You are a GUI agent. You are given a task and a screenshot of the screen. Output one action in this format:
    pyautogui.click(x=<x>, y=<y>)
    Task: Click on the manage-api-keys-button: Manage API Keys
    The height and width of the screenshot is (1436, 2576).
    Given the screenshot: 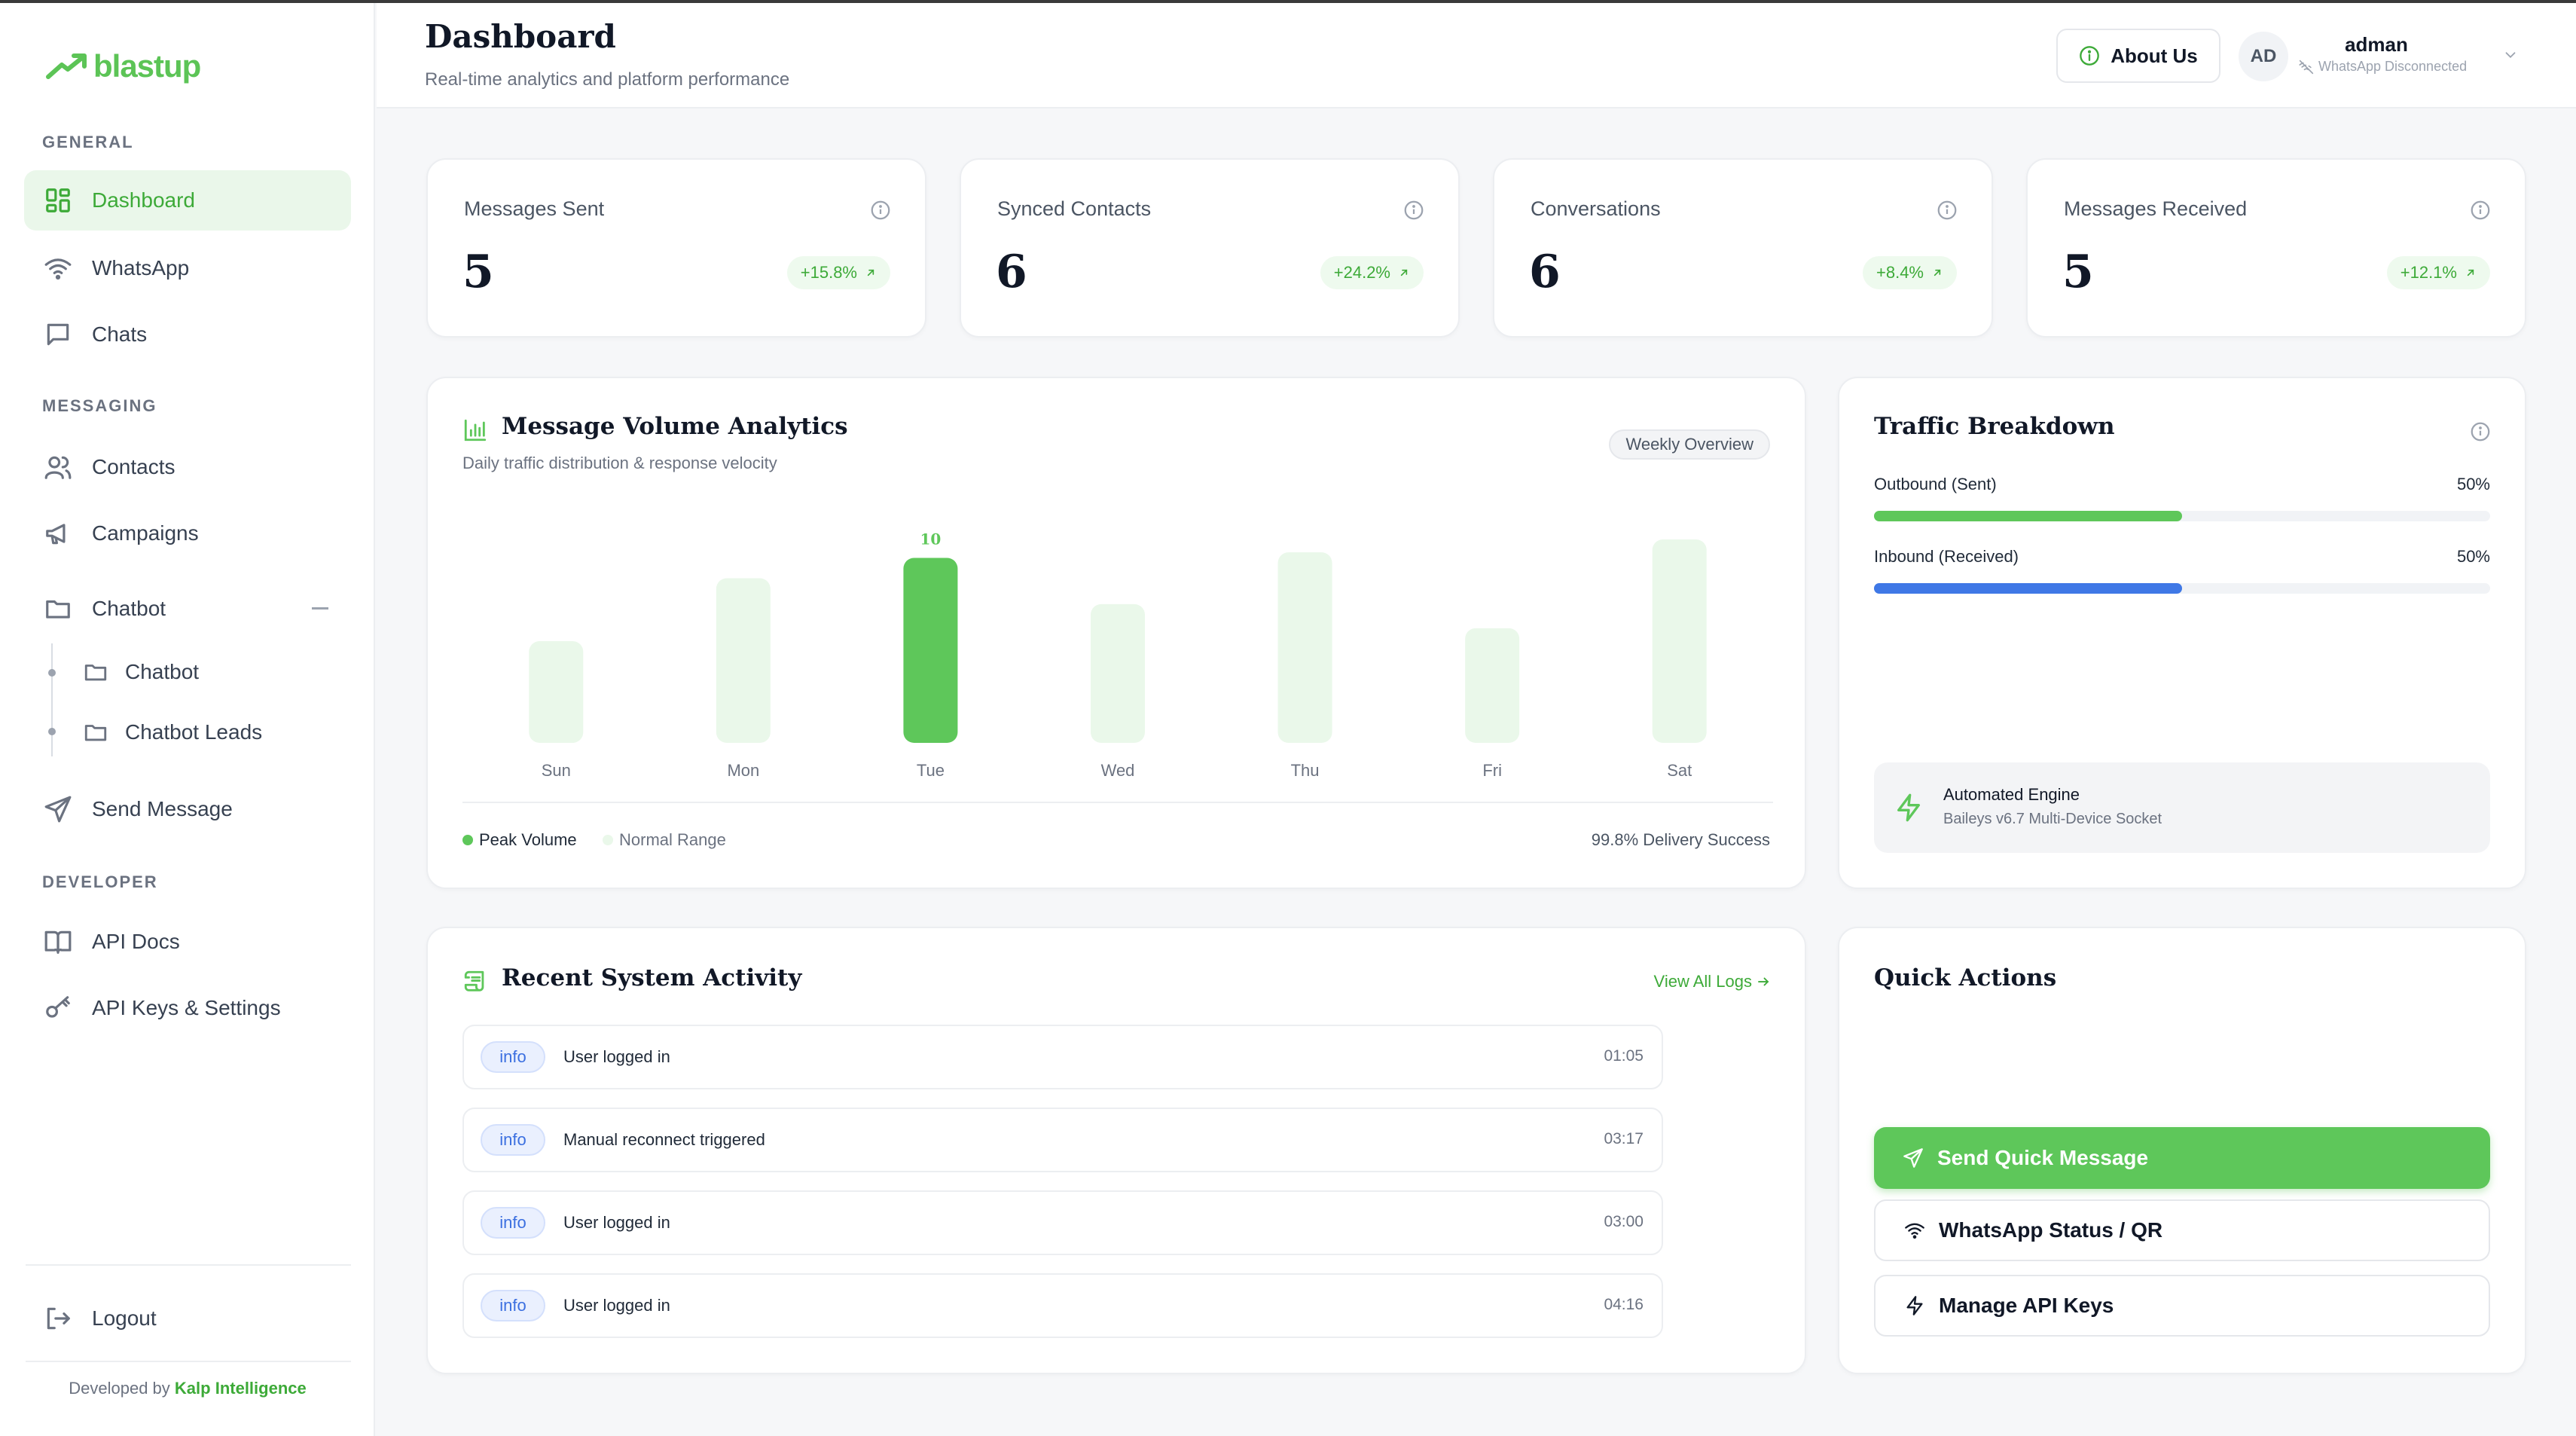 What is the action you would take?
    pyautogui.click(x=2182, y=1306)
    